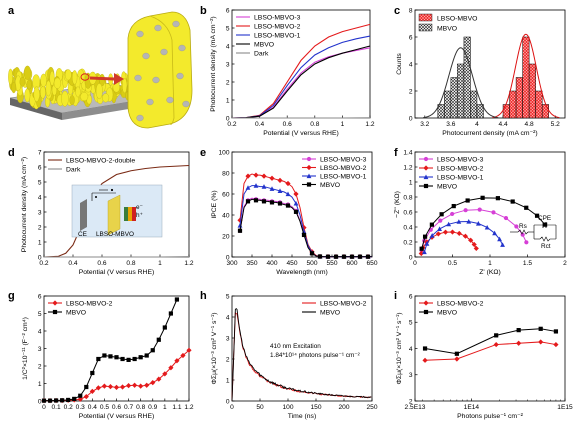 This screenshot has width=584, height=428. I want to click on x-tick-label: 4.4, so click(502, 124).